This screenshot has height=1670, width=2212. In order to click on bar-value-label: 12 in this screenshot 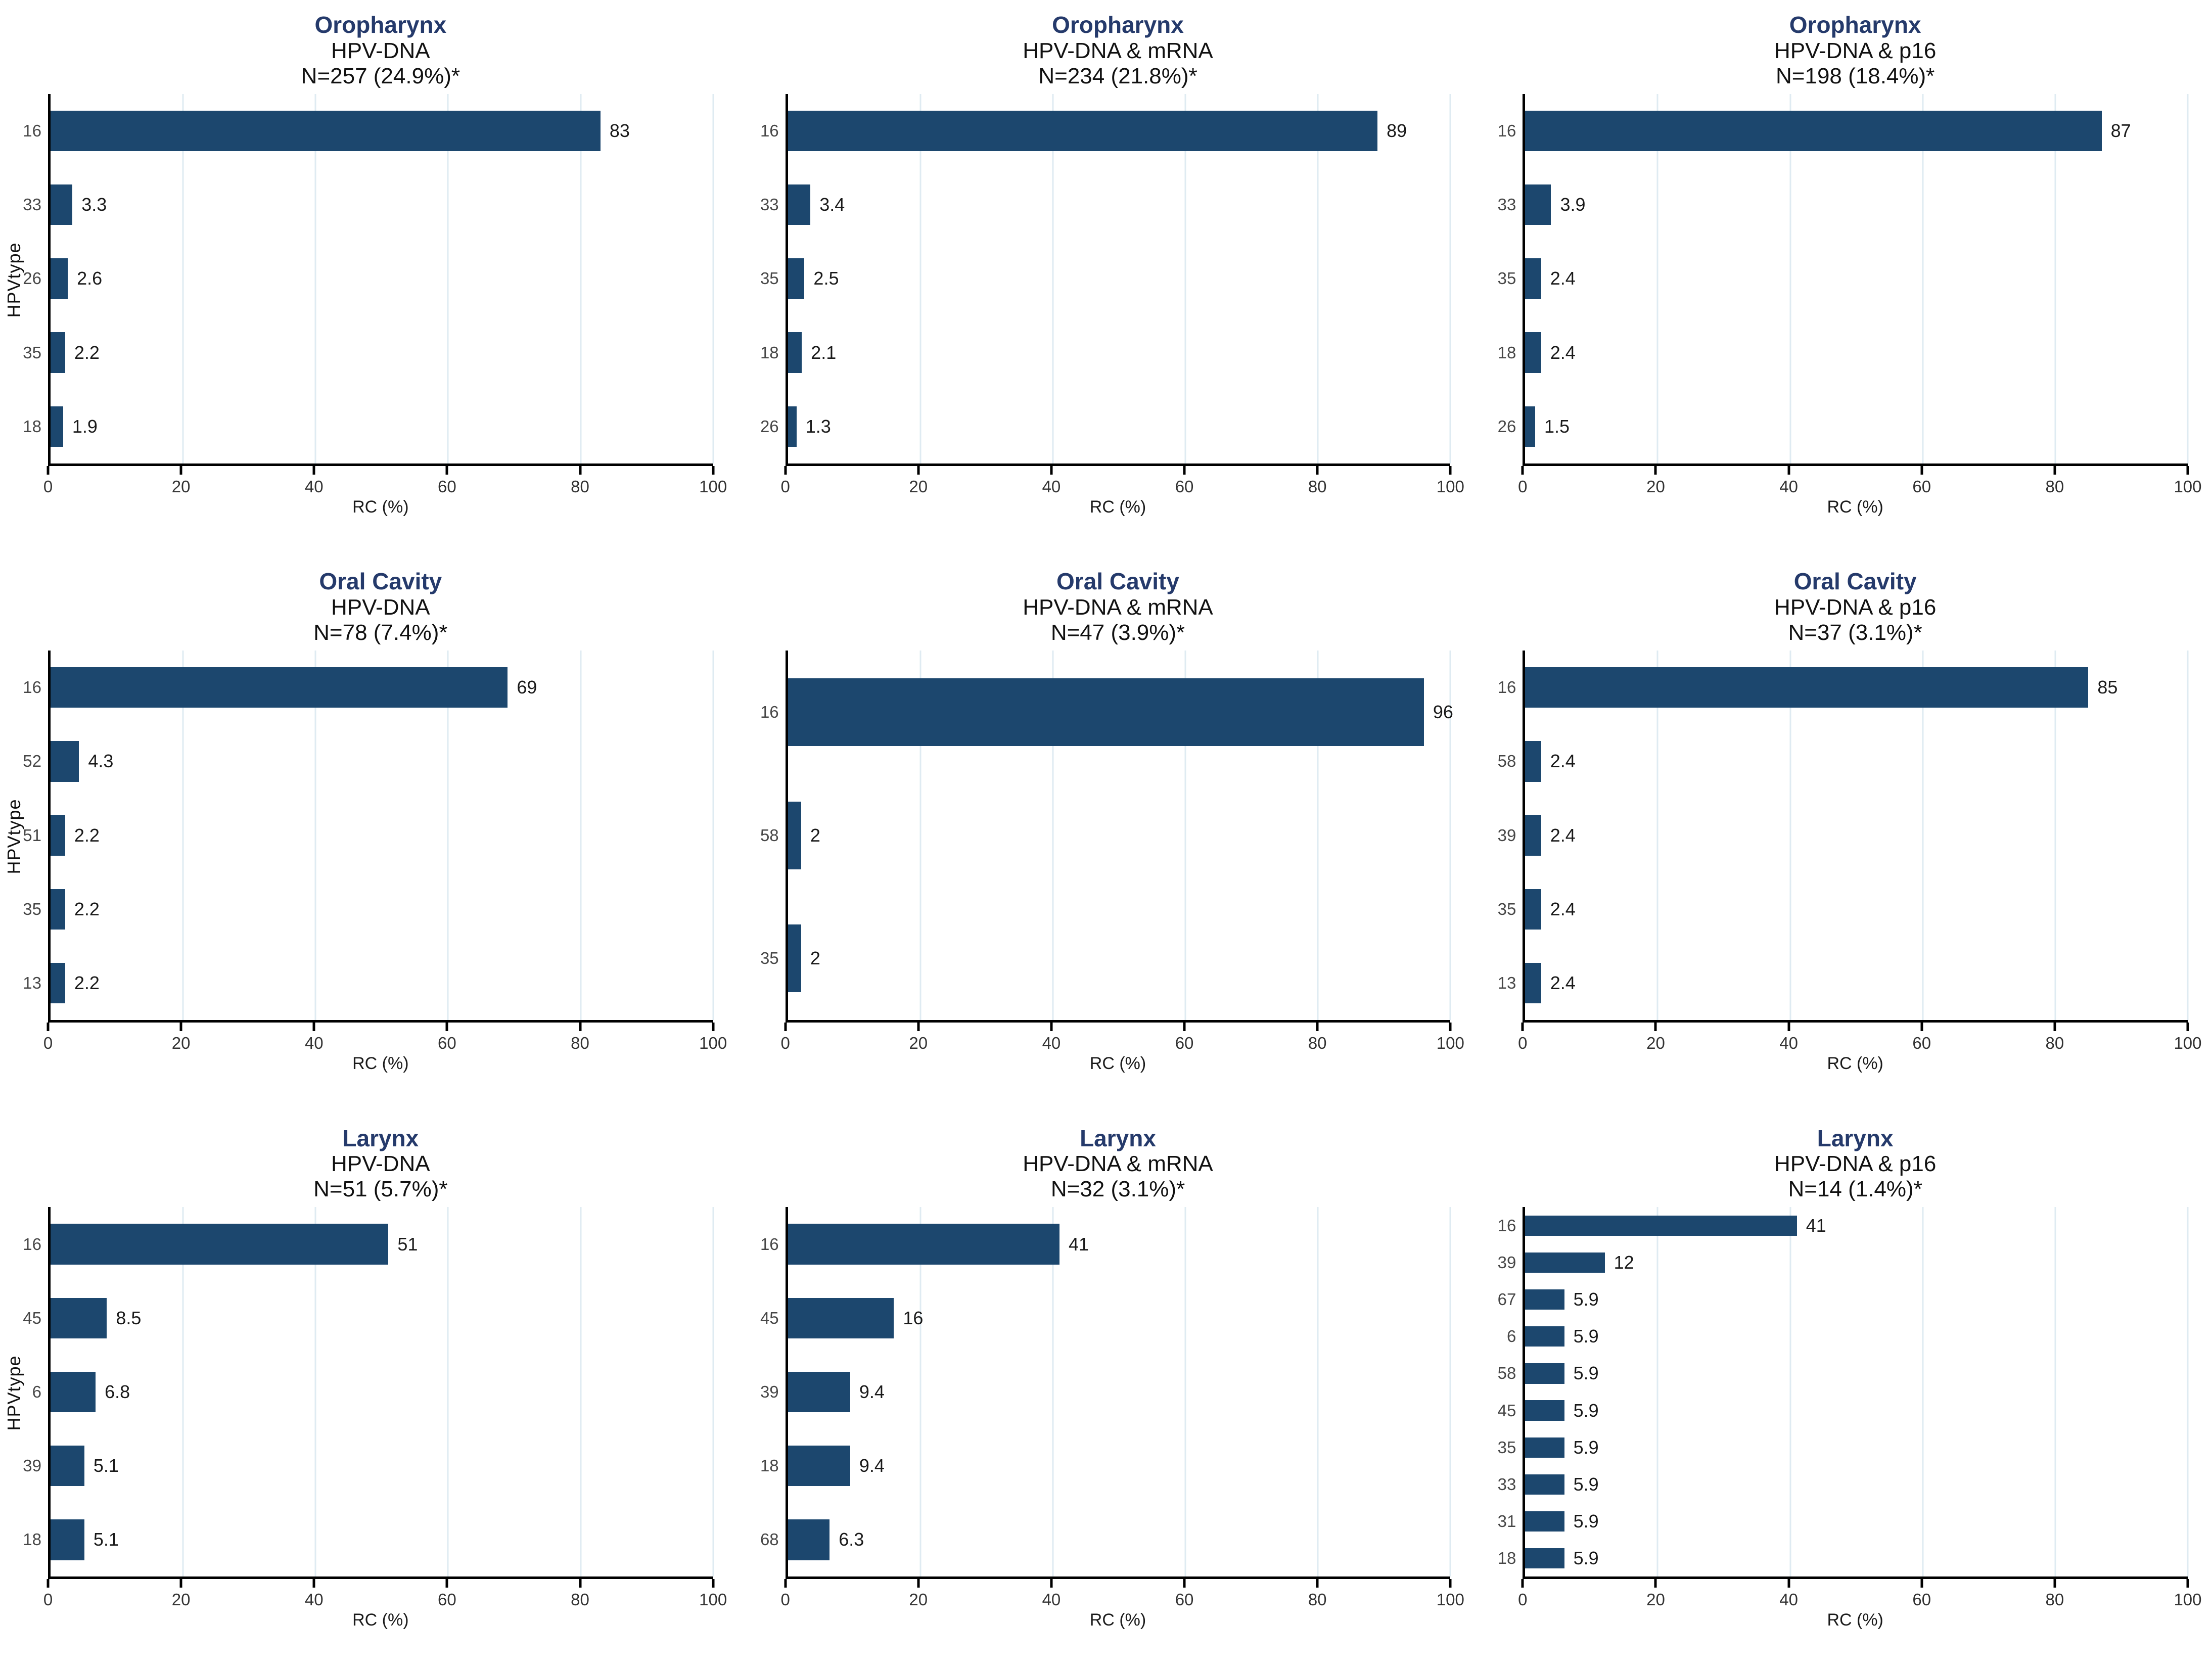, I will do `click(1624, 1263)`.